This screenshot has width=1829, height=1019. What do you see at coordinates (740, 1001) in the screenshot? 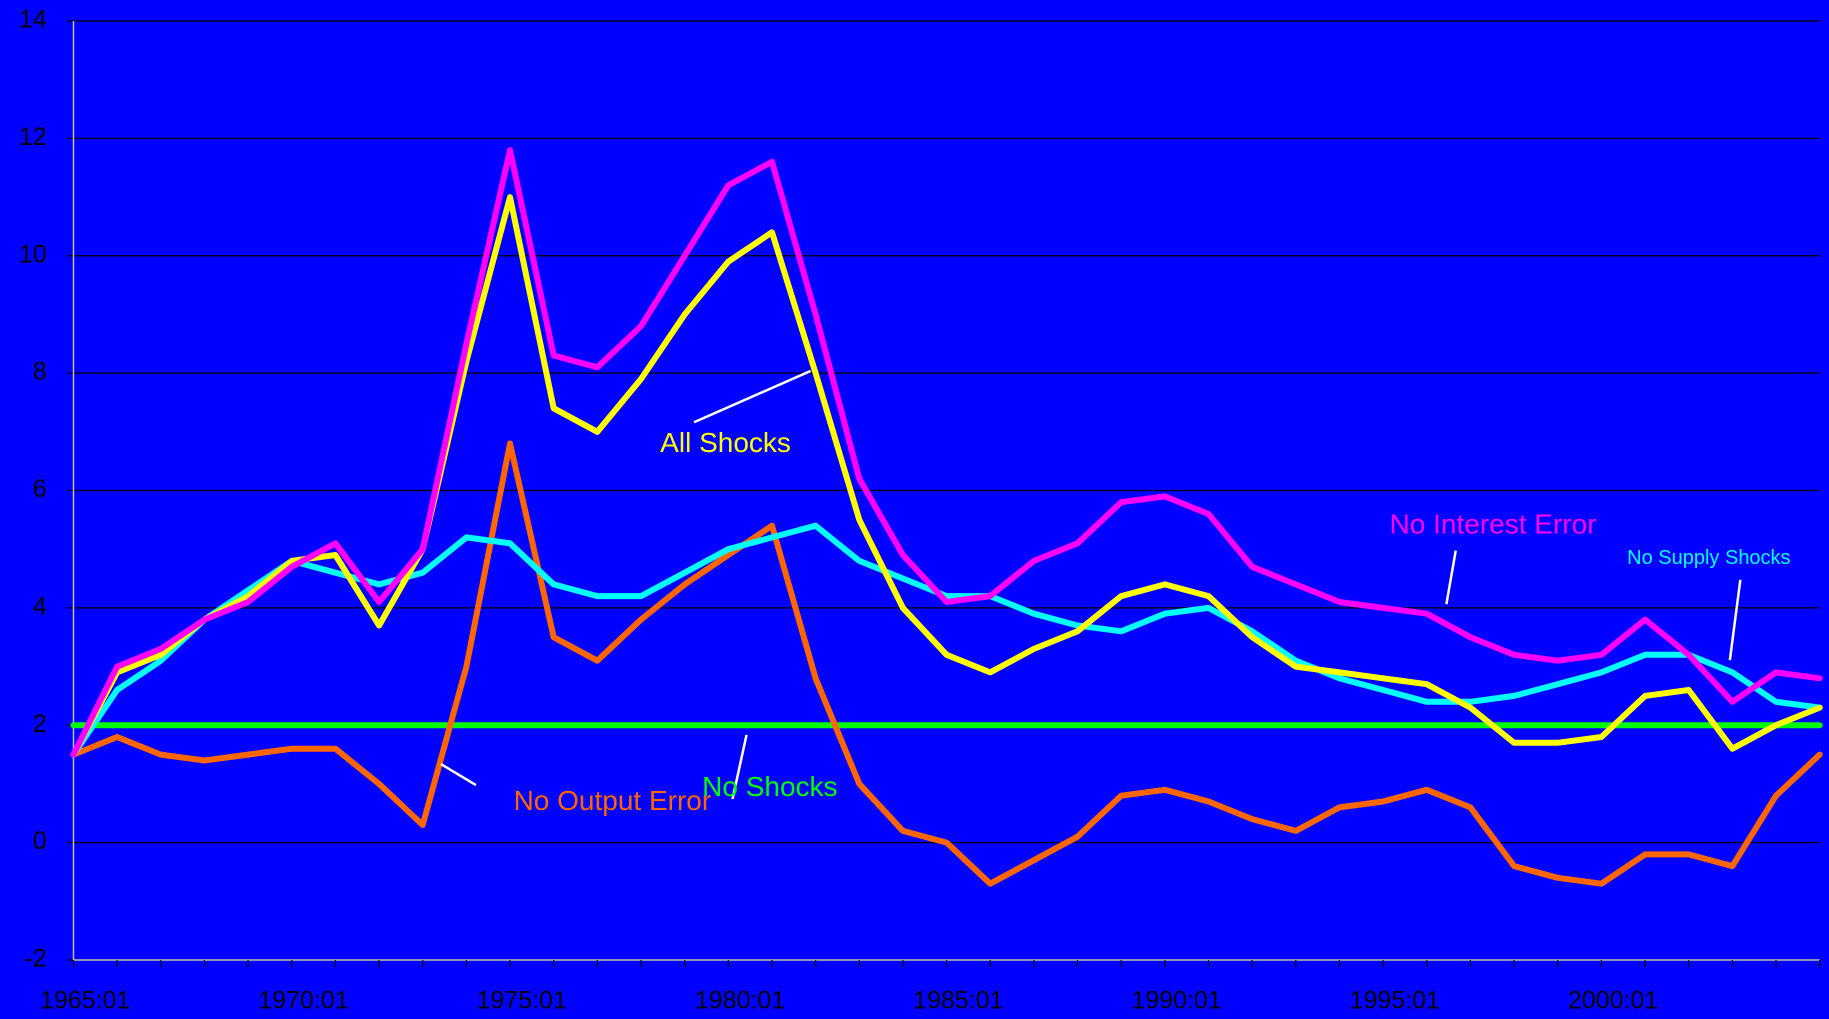
I see `x-tick-label: 1980:01` at bounding box center [740, 1001].